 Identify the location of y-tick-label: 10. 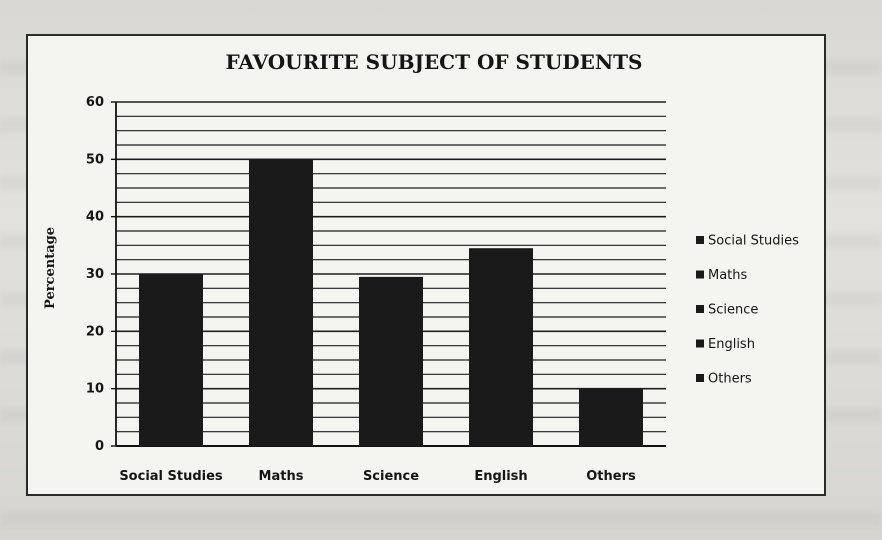
(95, 389).